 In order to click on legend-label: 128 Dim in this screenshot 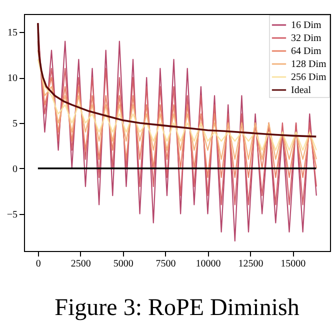, I will do `click(308, 64)`.